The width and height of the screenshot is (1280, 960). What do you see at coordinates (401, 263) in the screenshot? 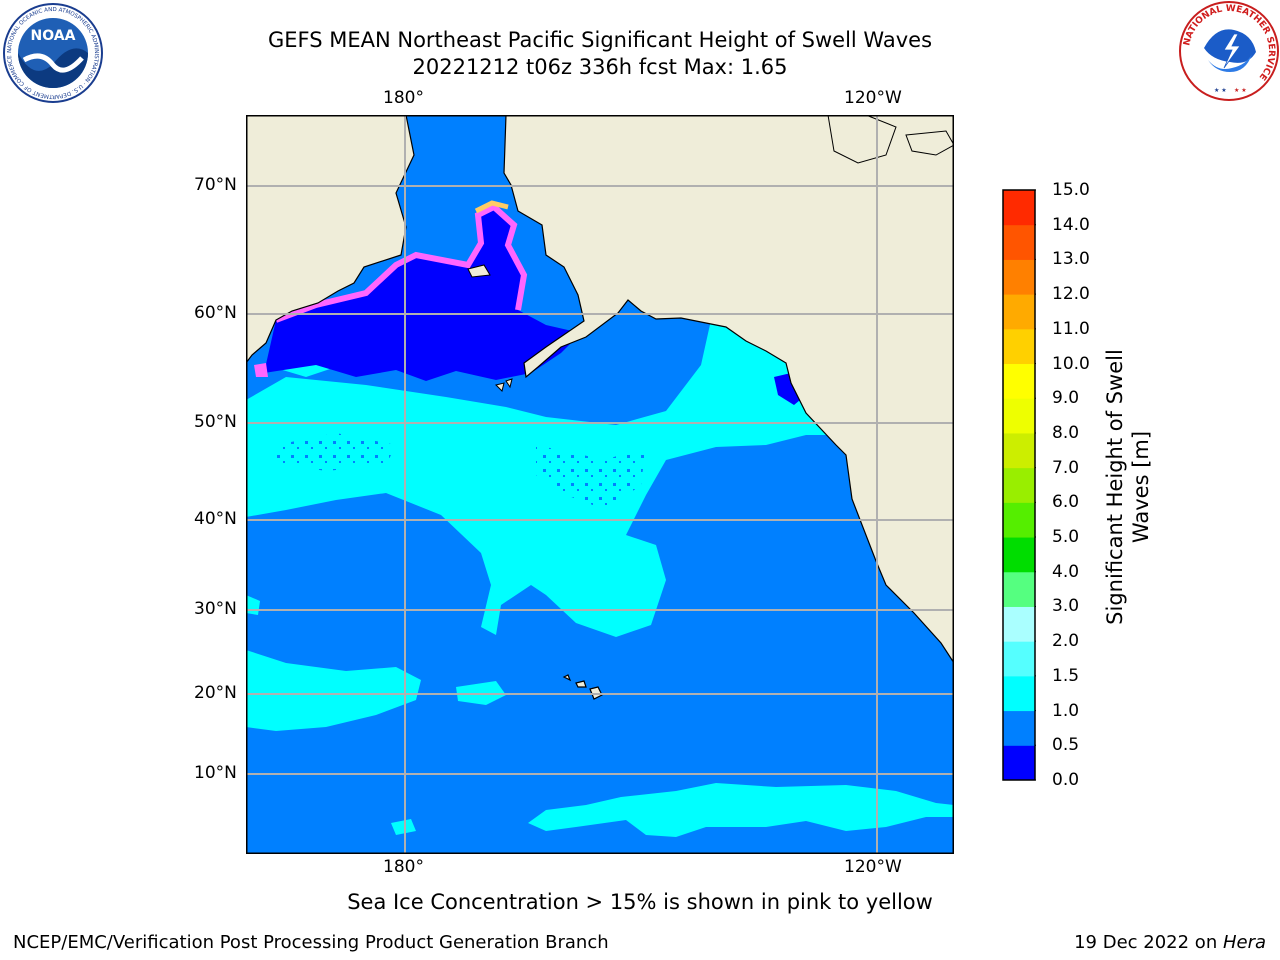
I see `sea-ice-edge` at bounding box center [401, 263].